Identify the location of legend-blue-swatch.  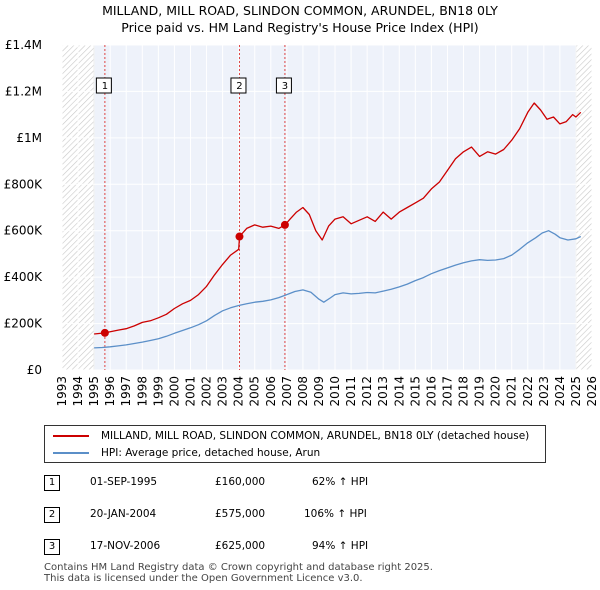
(71, 453).